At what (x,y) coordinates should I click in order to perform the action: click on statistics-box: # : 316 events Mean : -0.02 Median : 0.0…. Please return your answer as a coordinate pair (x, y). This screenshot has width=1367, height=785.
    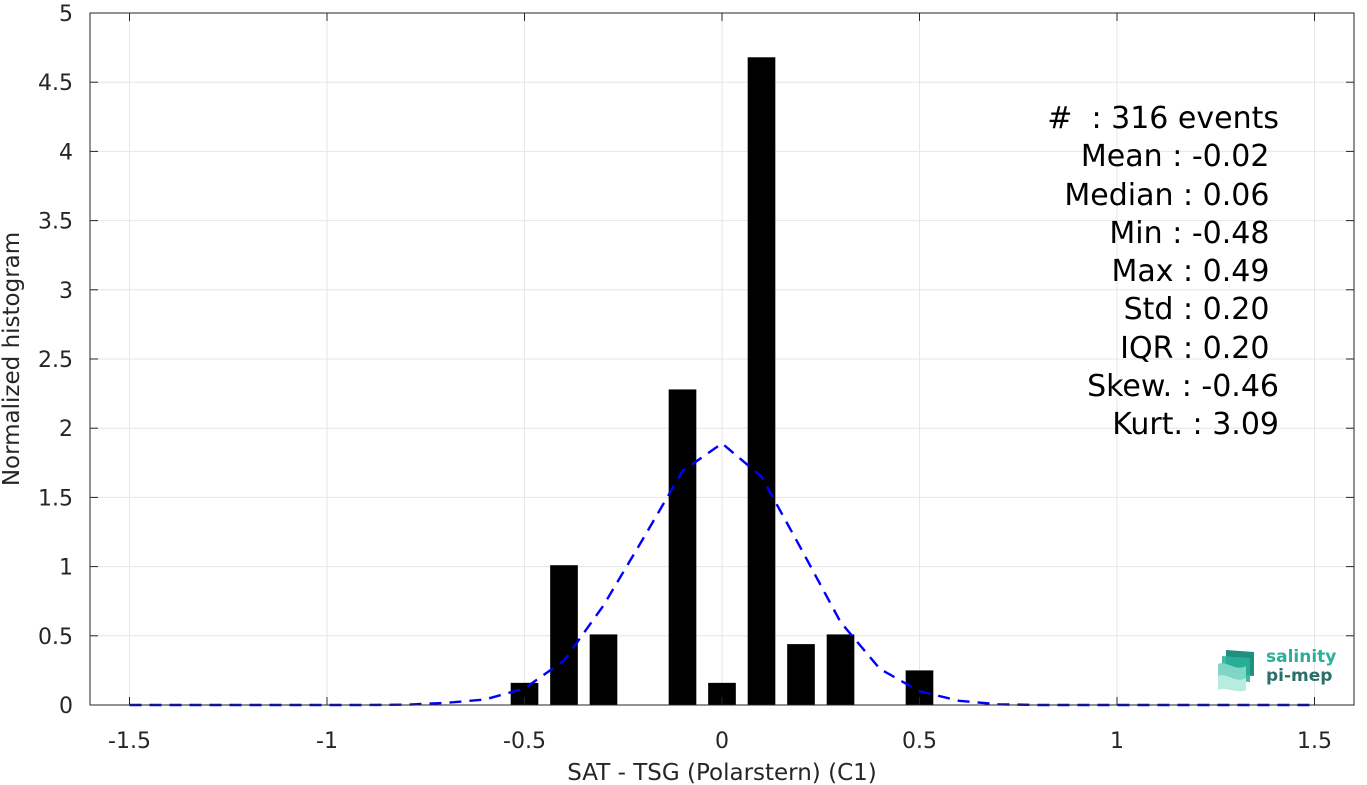
    Looking at the image, I should click on (1163, 272).